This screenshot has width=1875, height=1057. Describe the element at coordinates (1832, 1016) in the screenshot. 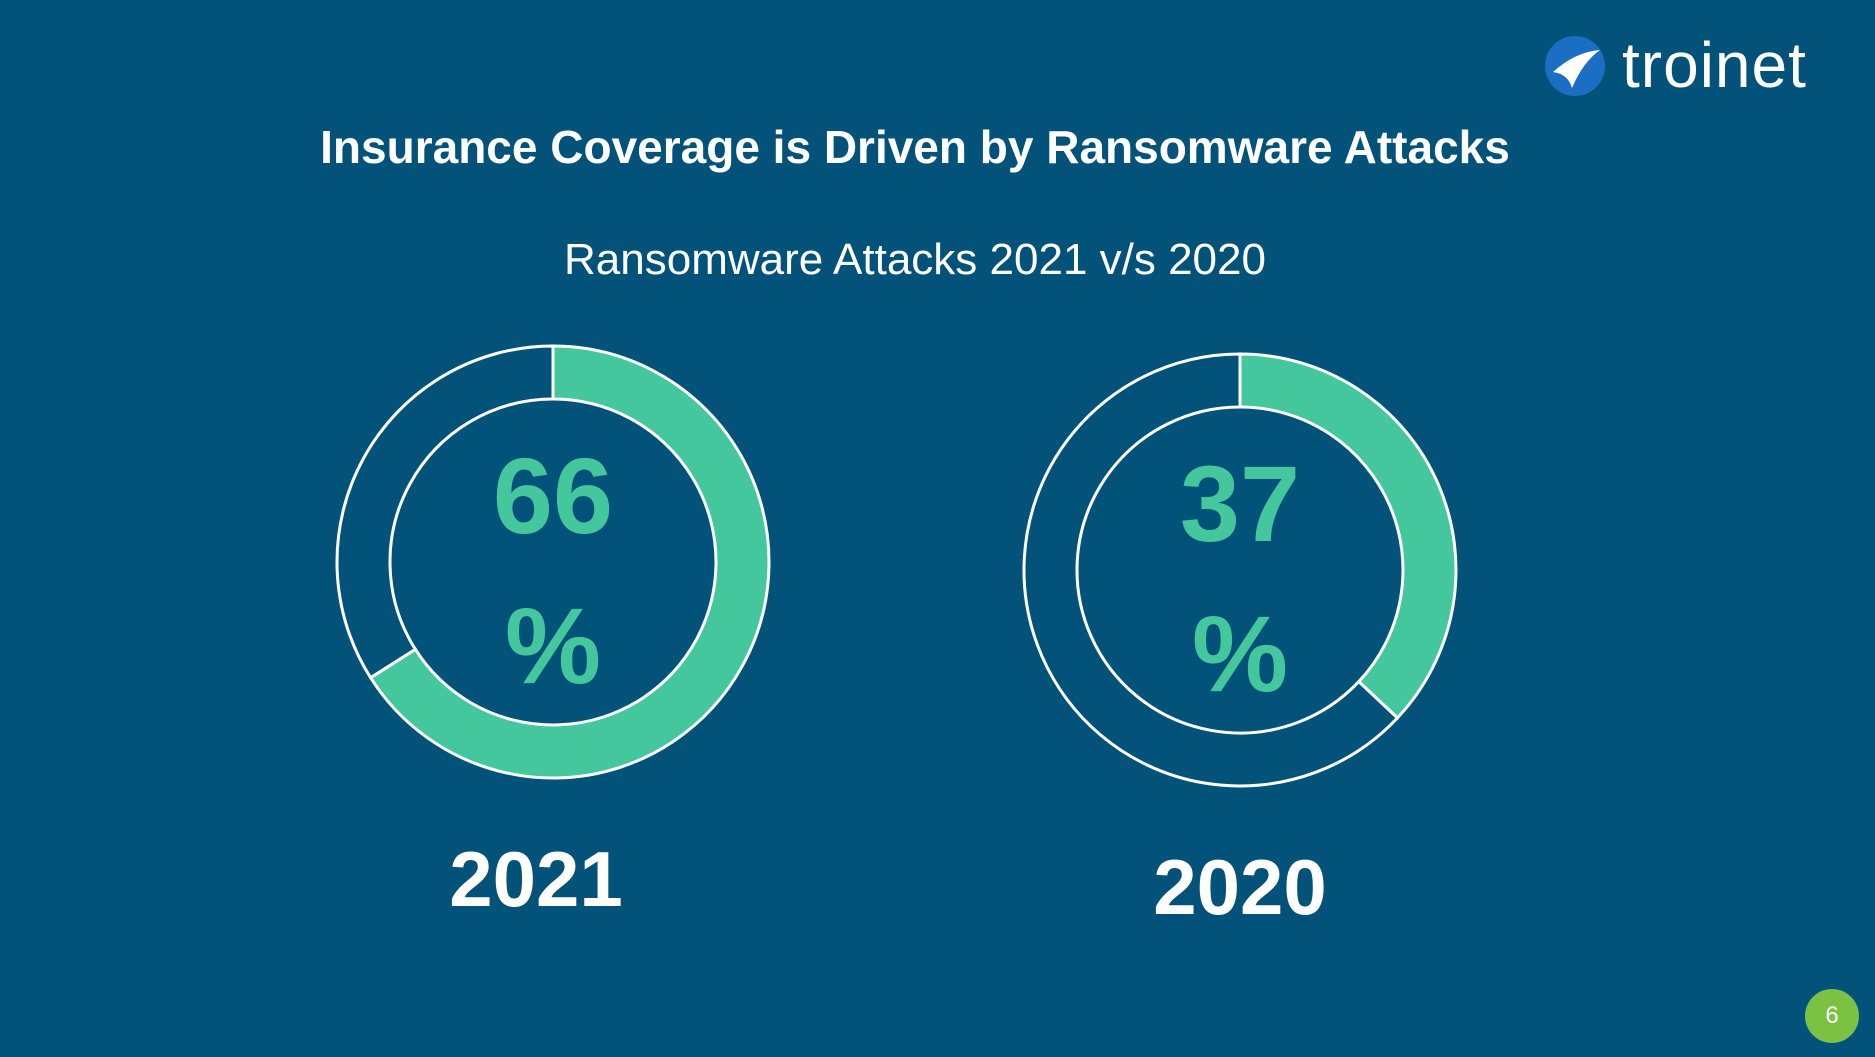

I see `page-number: 6` at that location.